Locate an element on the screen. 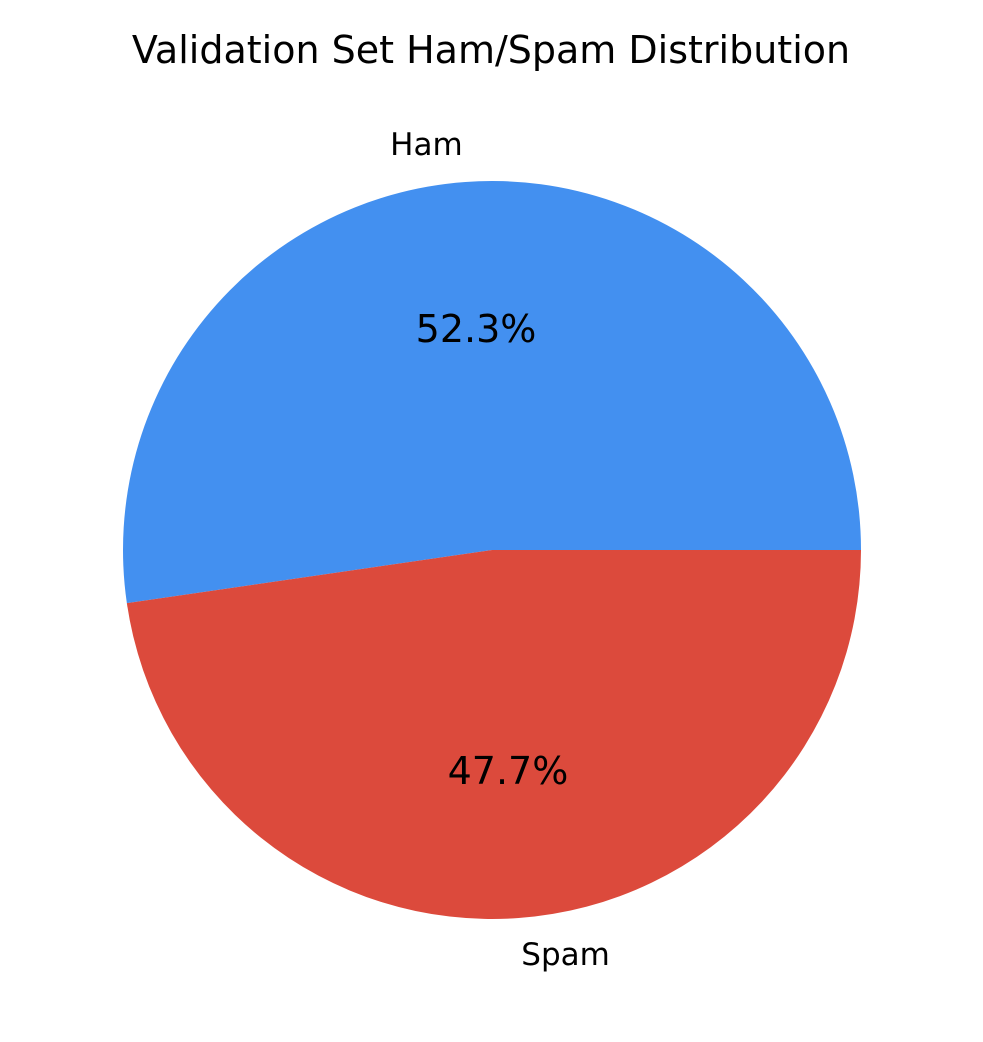  slice-label-ham: Ham is located at coordinates (426, 145).